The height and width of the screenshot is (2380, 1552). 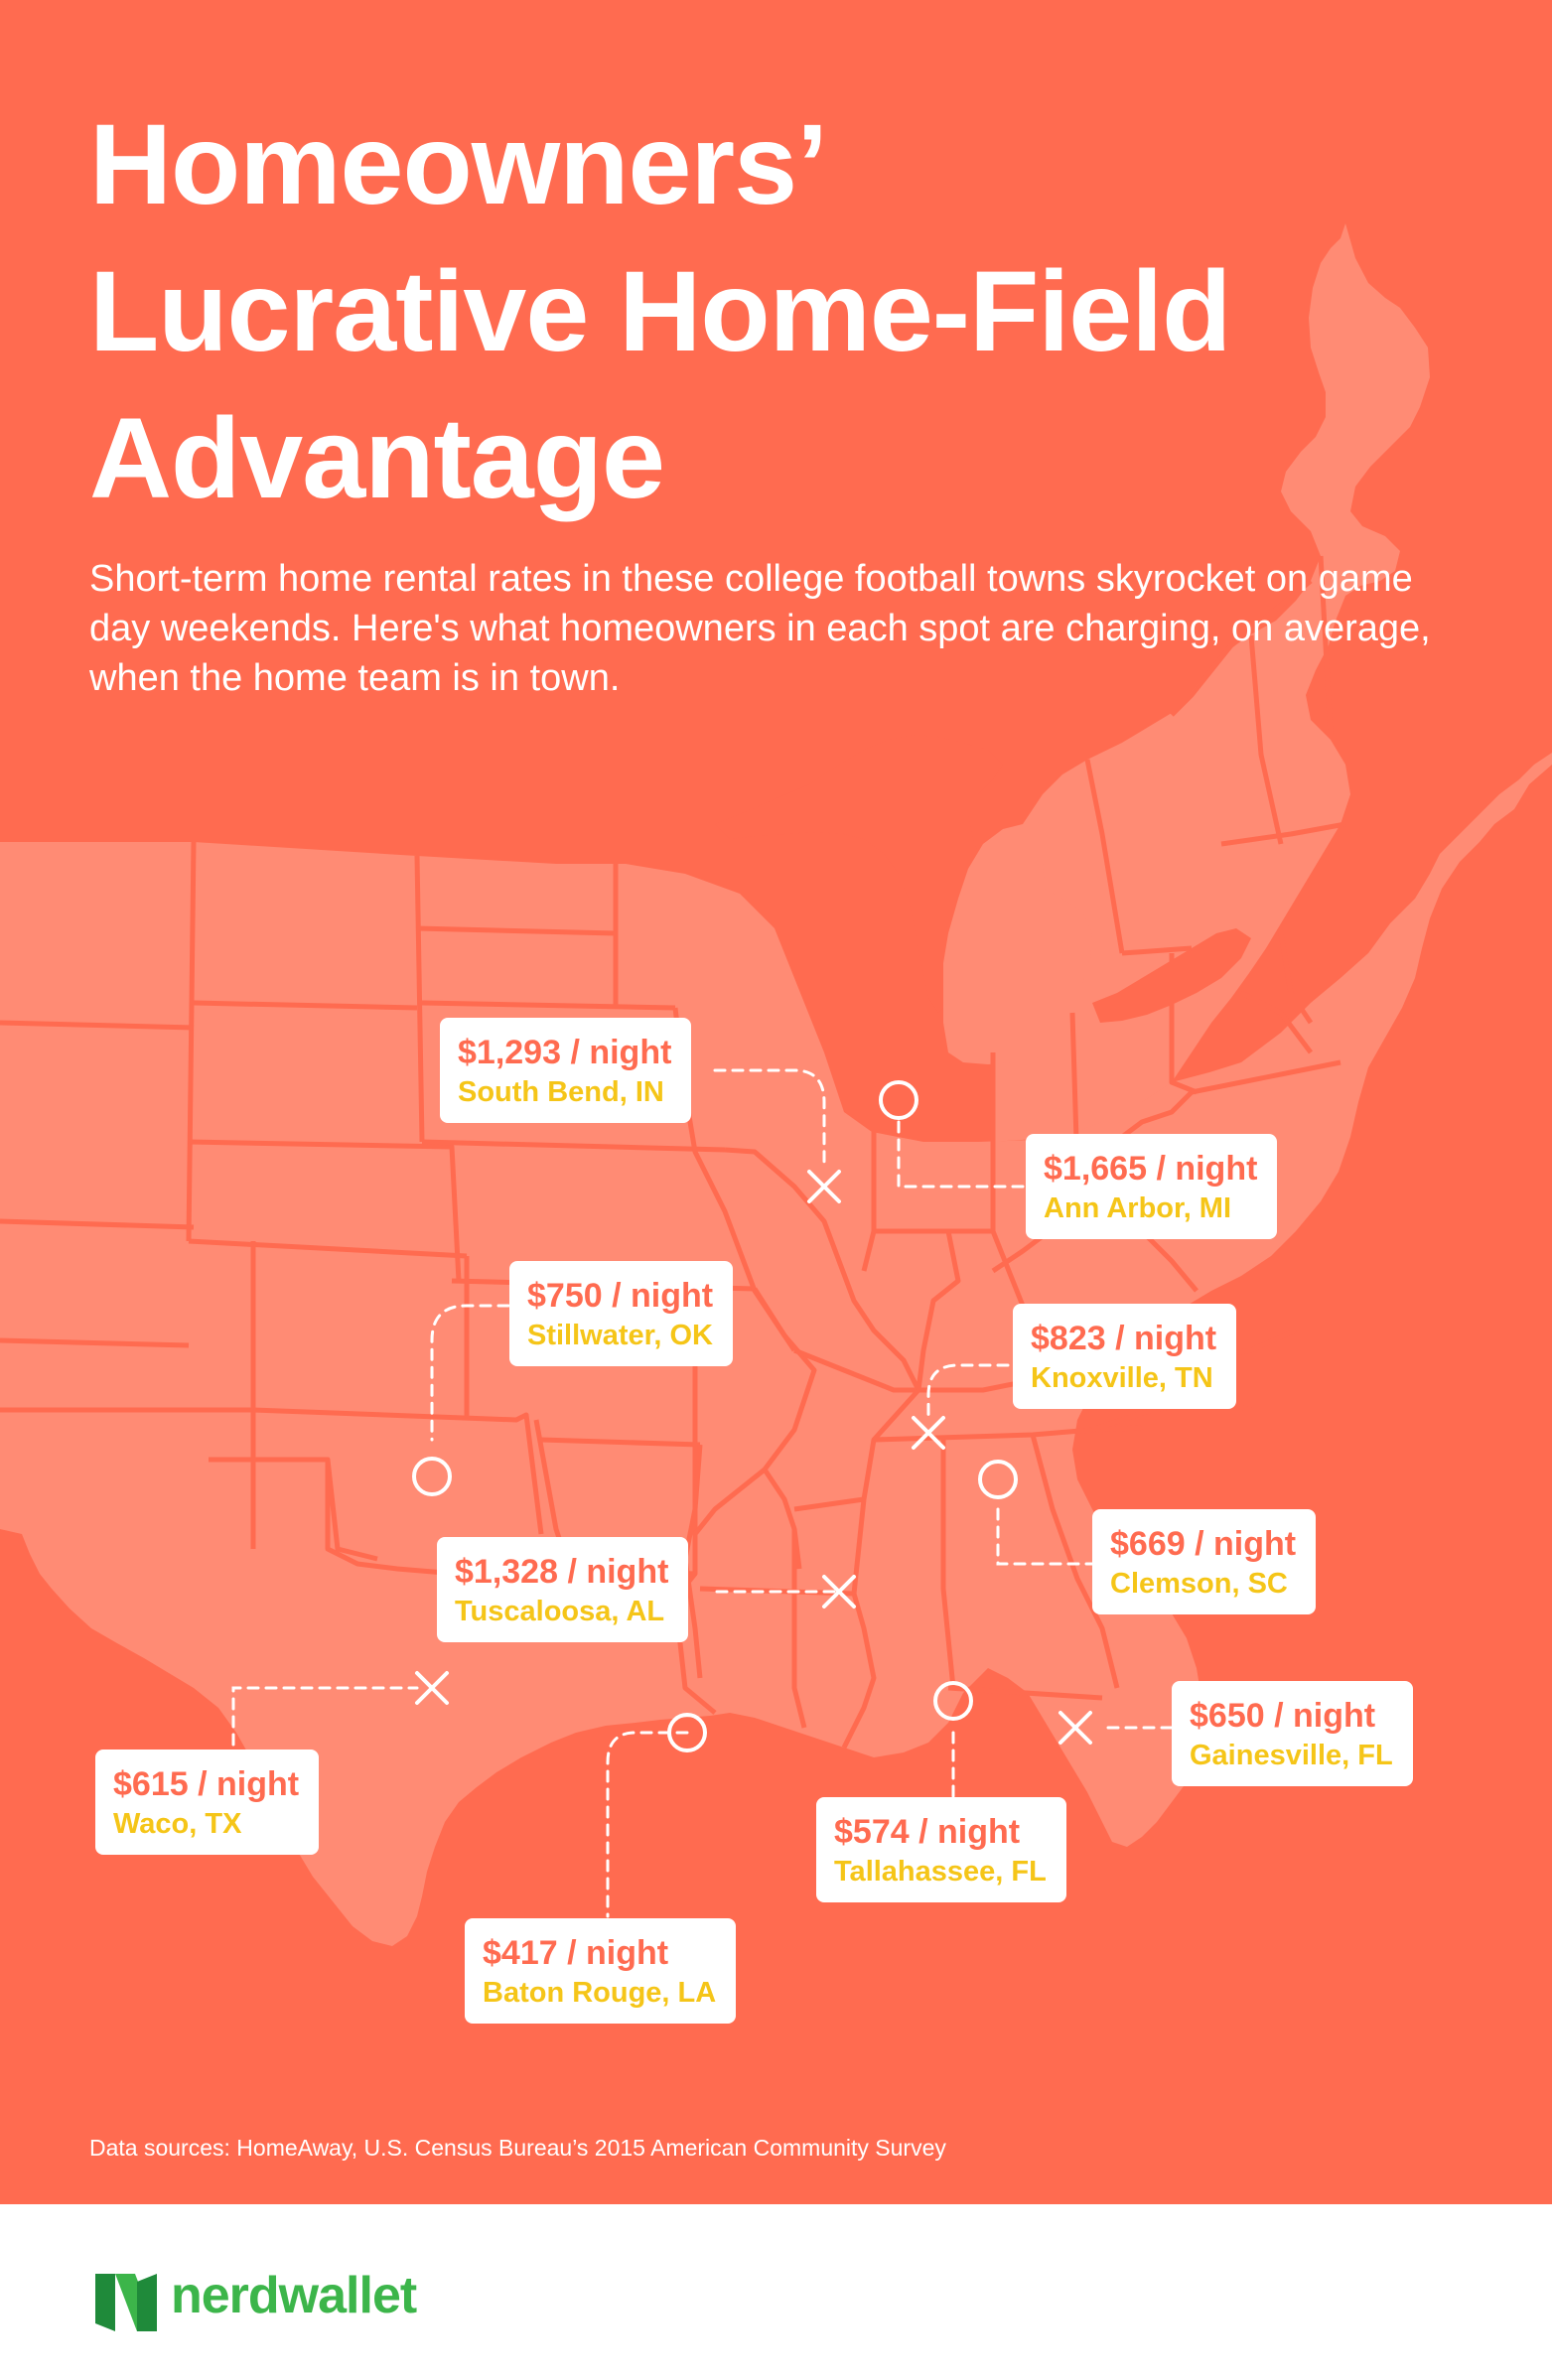 I want to click on knoxville-x-marker-icon, so click(x=928, y=1433).